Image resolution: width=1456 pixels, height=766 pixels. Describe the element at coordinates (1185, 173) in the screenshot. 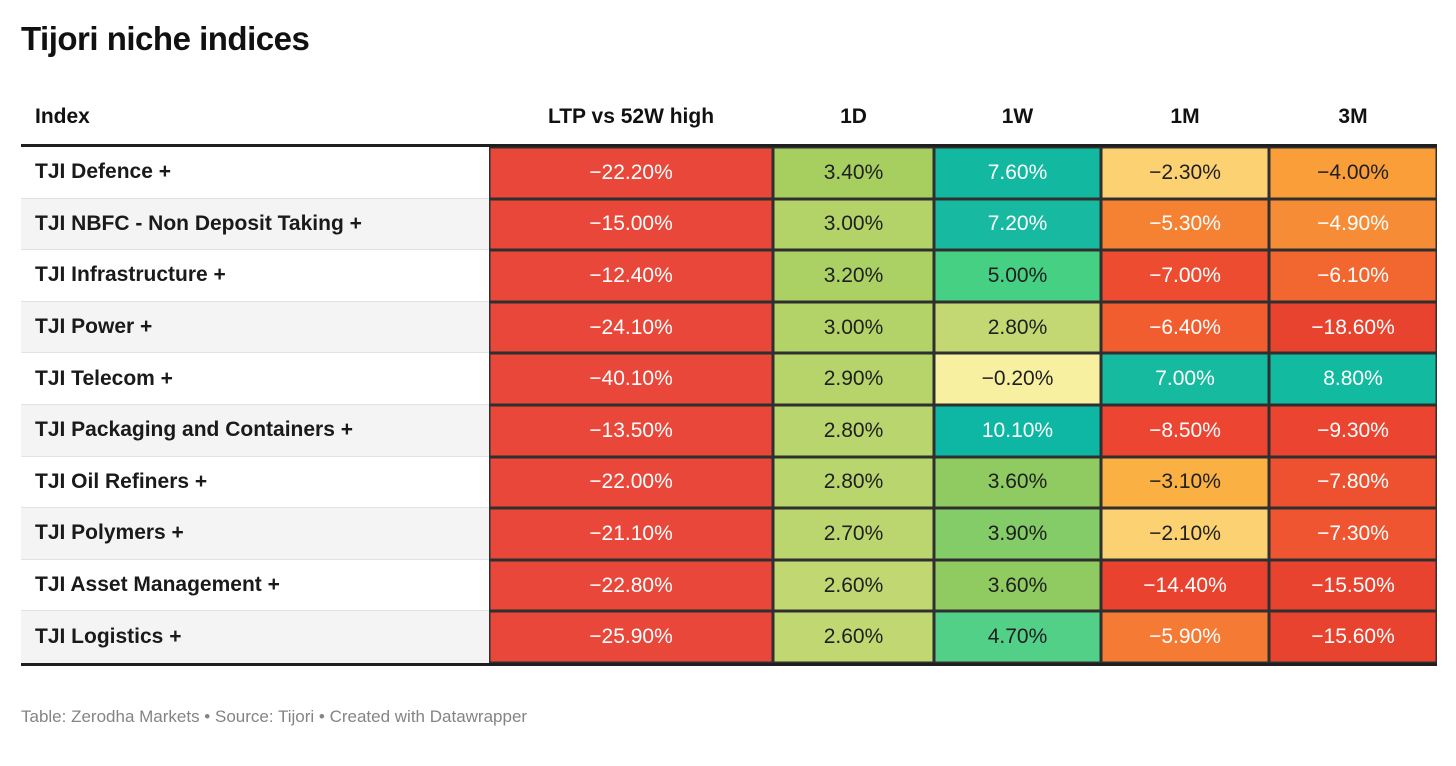

I see `value-cell: −2.30%` at that location.